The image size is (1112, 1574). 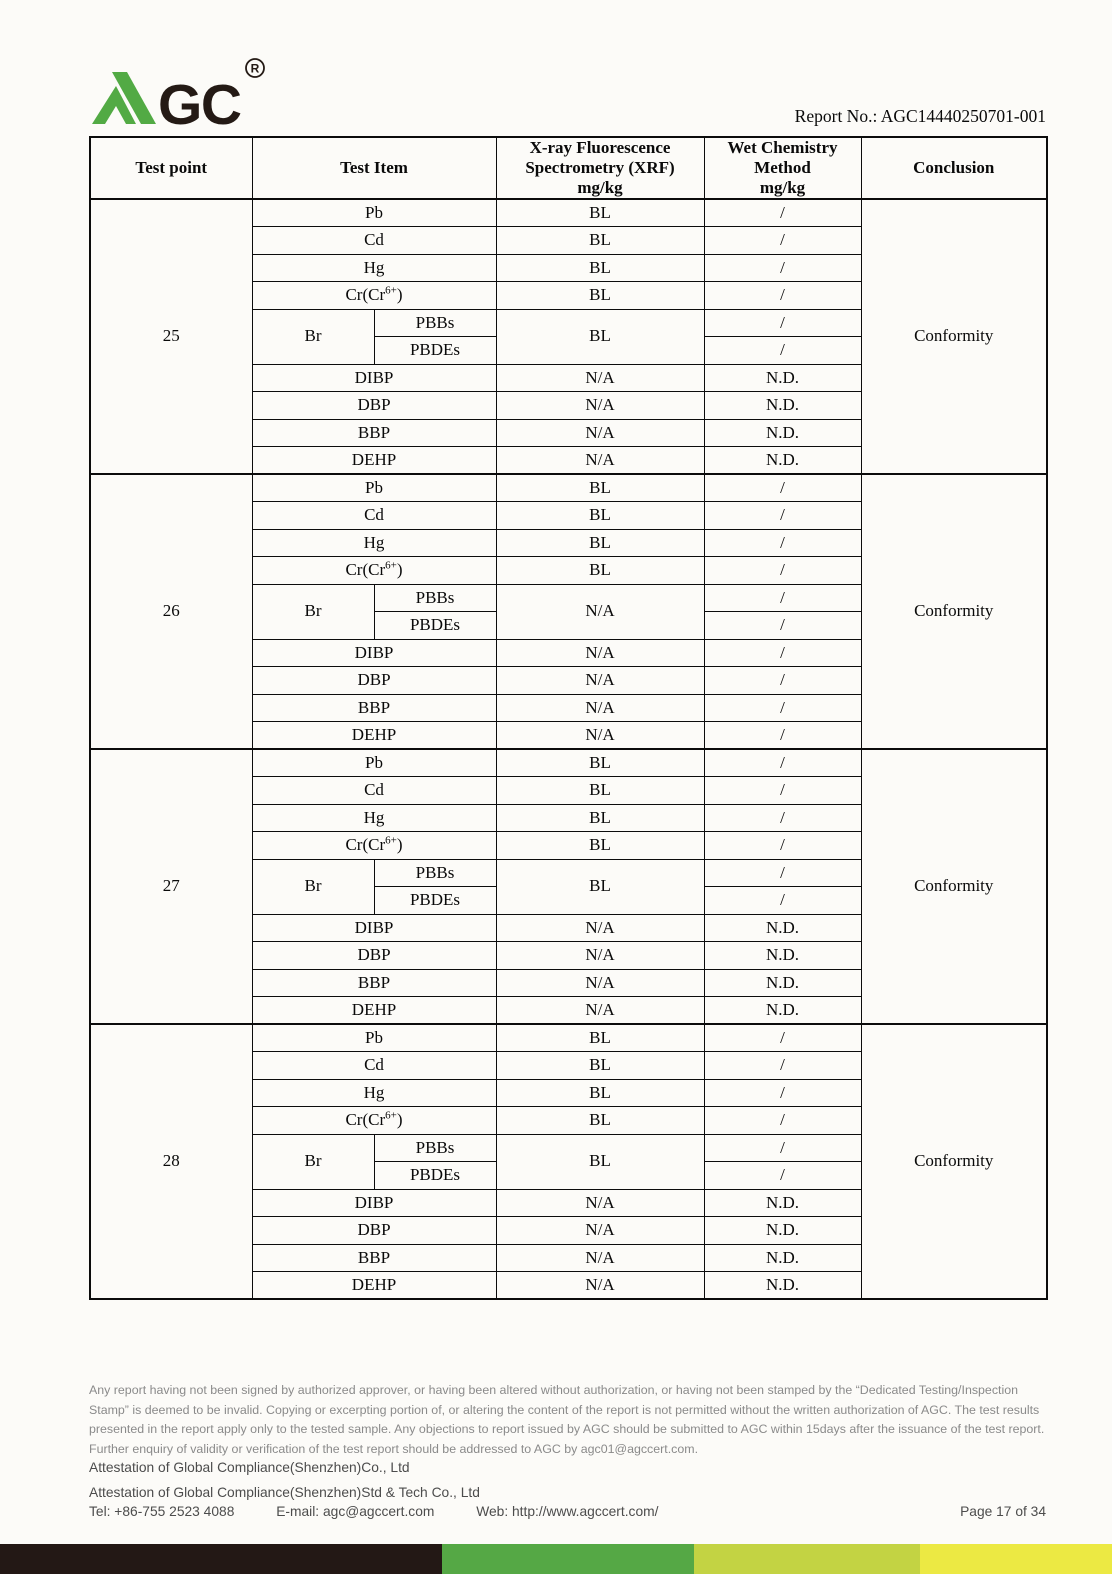 What do you see at coordinates (954, 168) in the screenshot?
I see `header-conclusion: Conclusion` at bounding box center [954, 168].